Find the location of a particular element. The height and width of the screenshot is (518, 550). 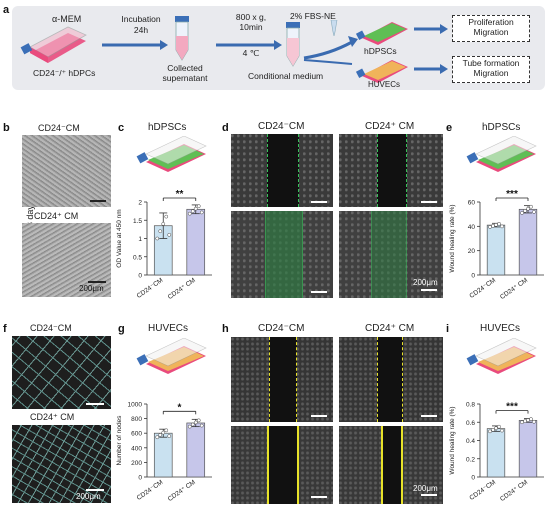

panel-label-b: b is located at coordinates (6, 128).